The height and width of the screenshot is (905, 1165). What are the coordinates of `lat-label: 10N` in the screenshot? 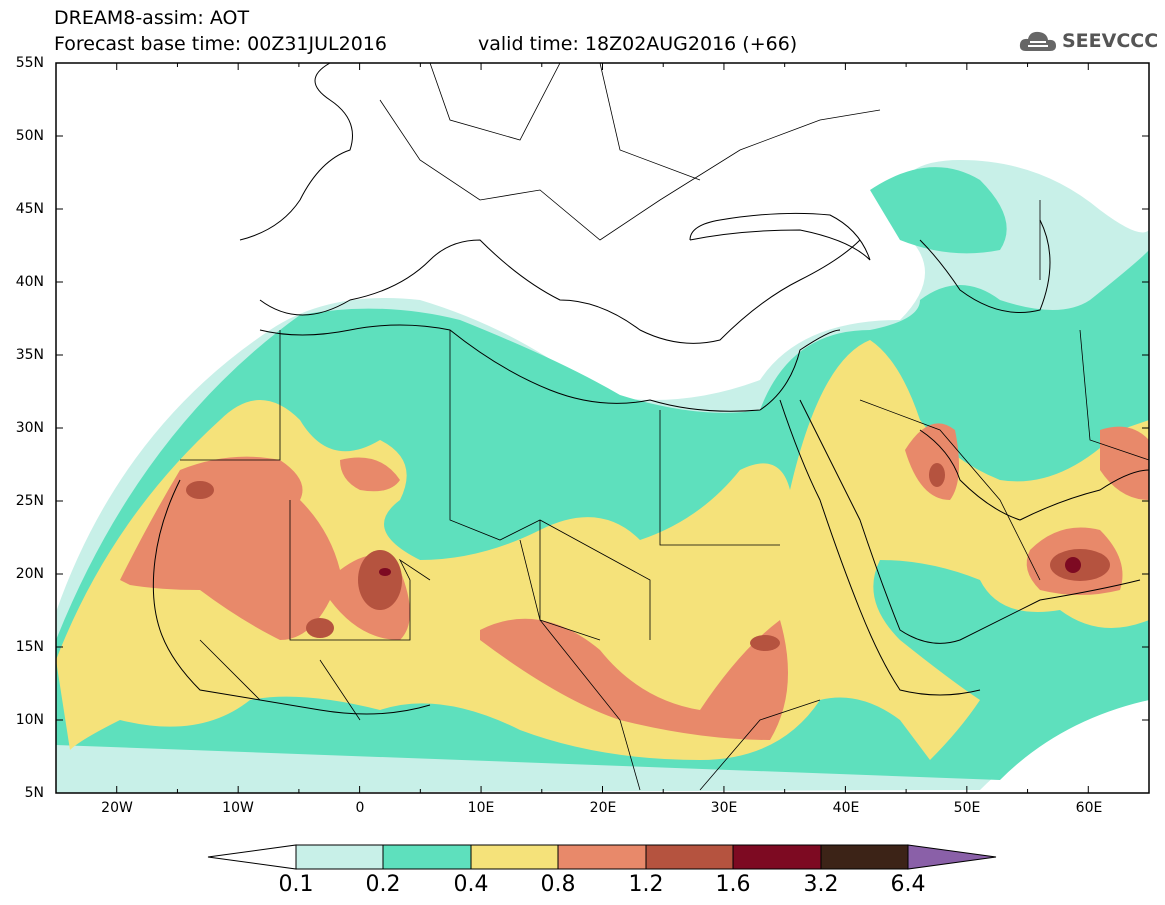 It's located at (29, 720).